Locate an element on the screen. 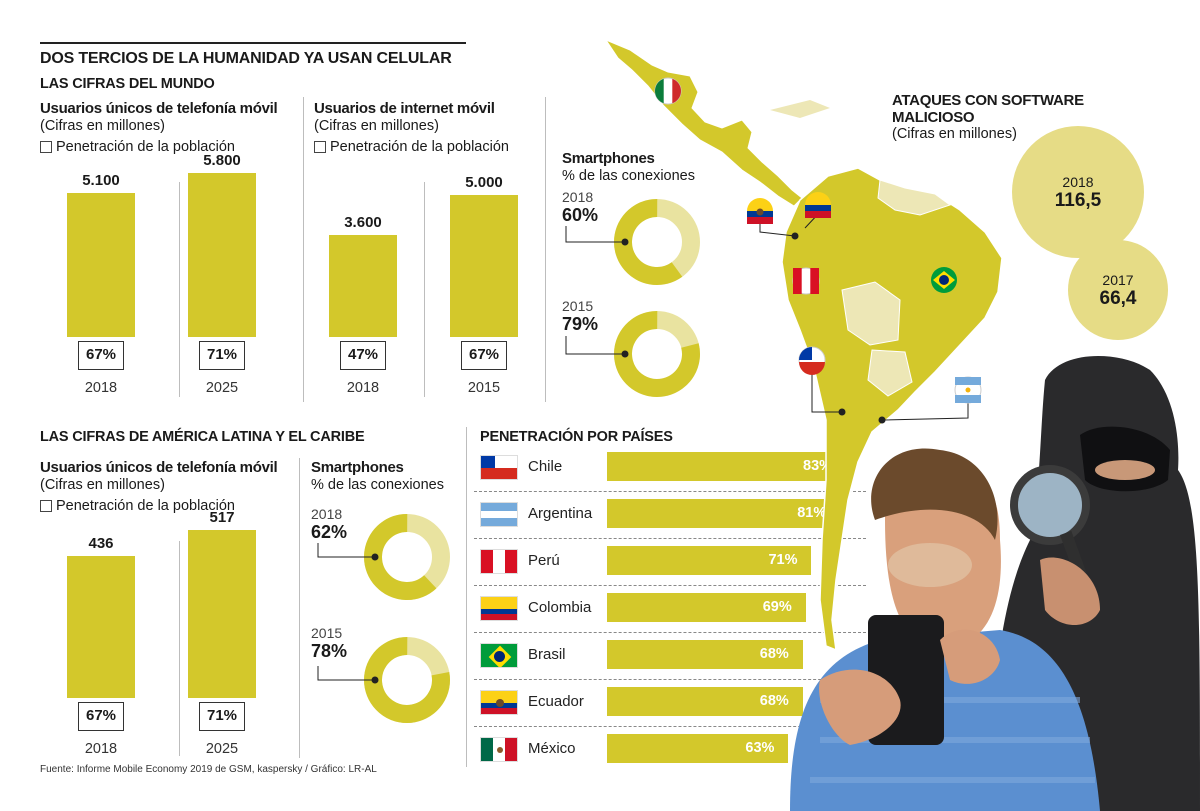  malware-bubble-year: 2017 is located at coordinates (1118, 279).